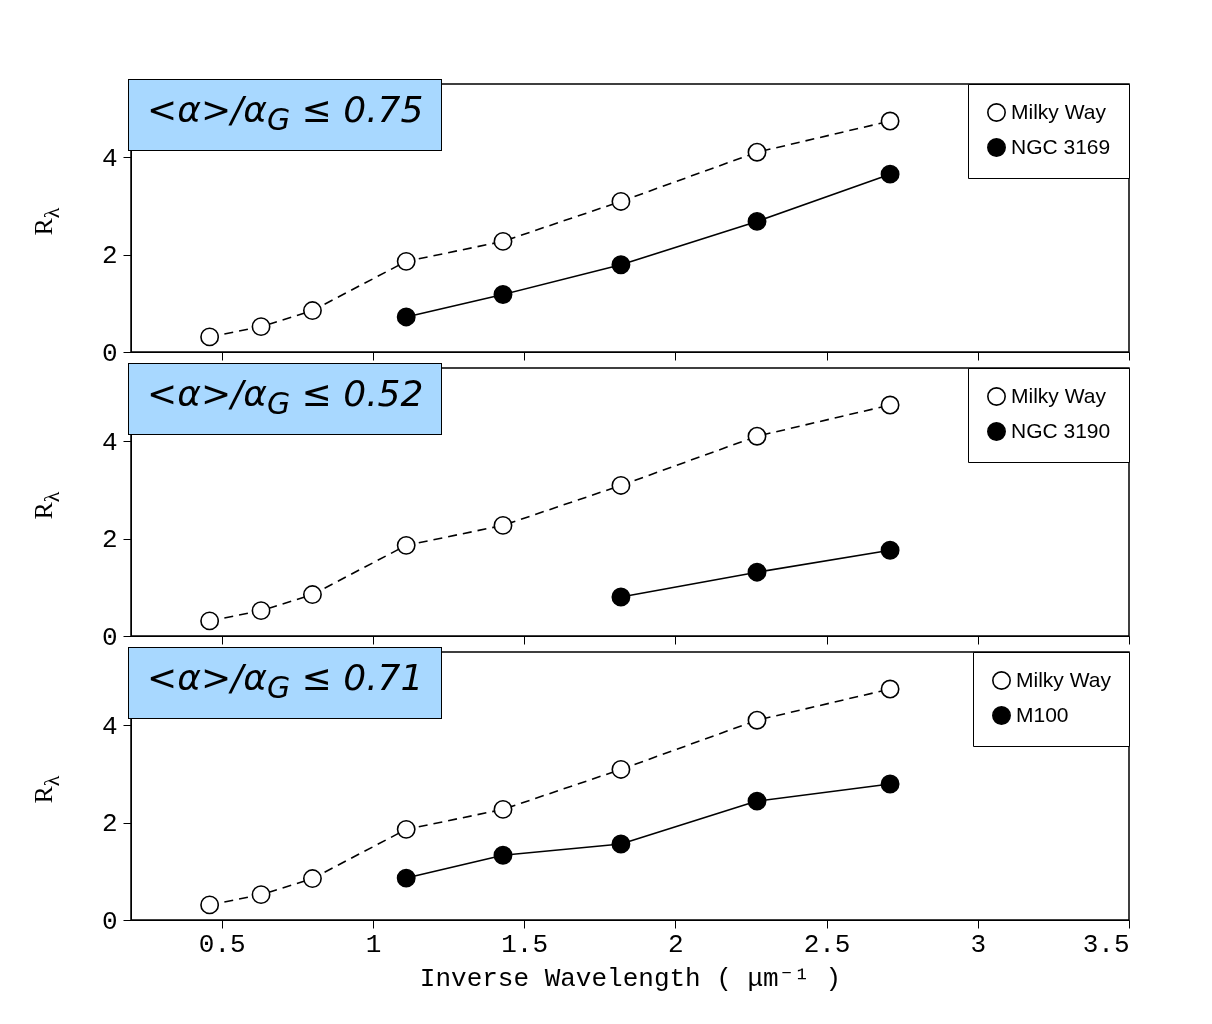 The image size is (1212, 1024). I want to click on x-tick-label: 2, so click(676, 944).